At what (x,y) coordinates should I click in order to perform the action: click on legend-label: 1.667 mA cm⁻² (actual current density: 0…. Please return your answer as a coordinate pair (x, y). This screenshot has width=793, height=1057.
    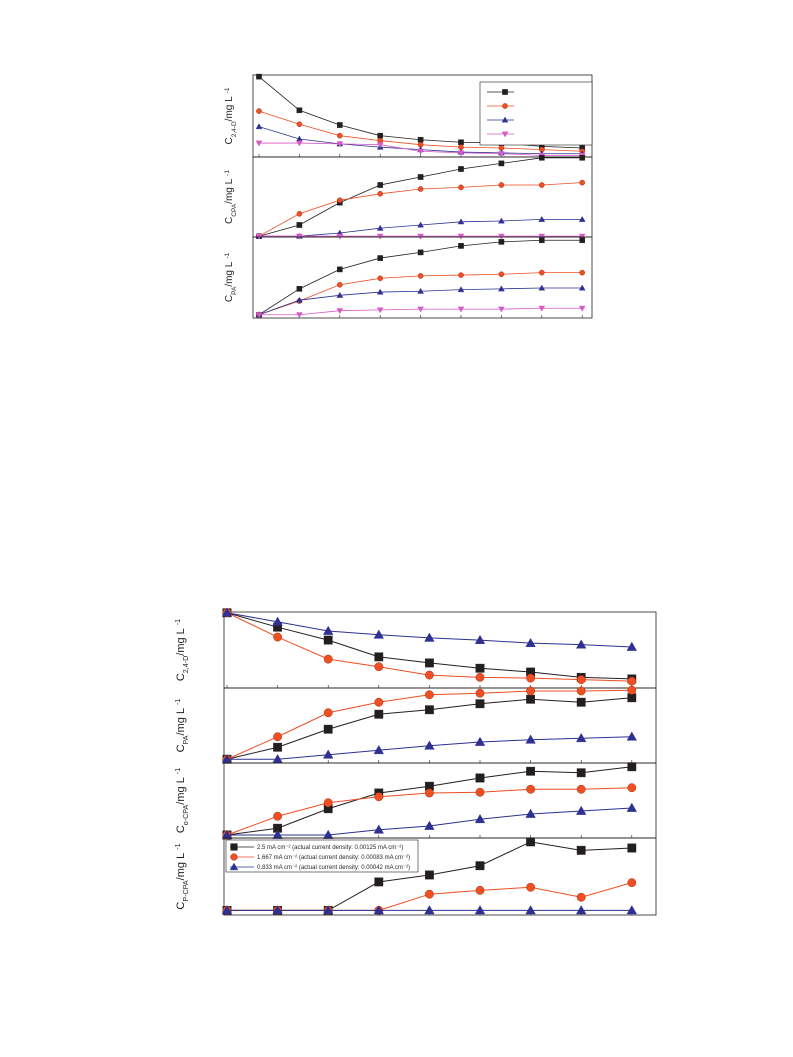
    Looking at the image, I should click on (333, 858).